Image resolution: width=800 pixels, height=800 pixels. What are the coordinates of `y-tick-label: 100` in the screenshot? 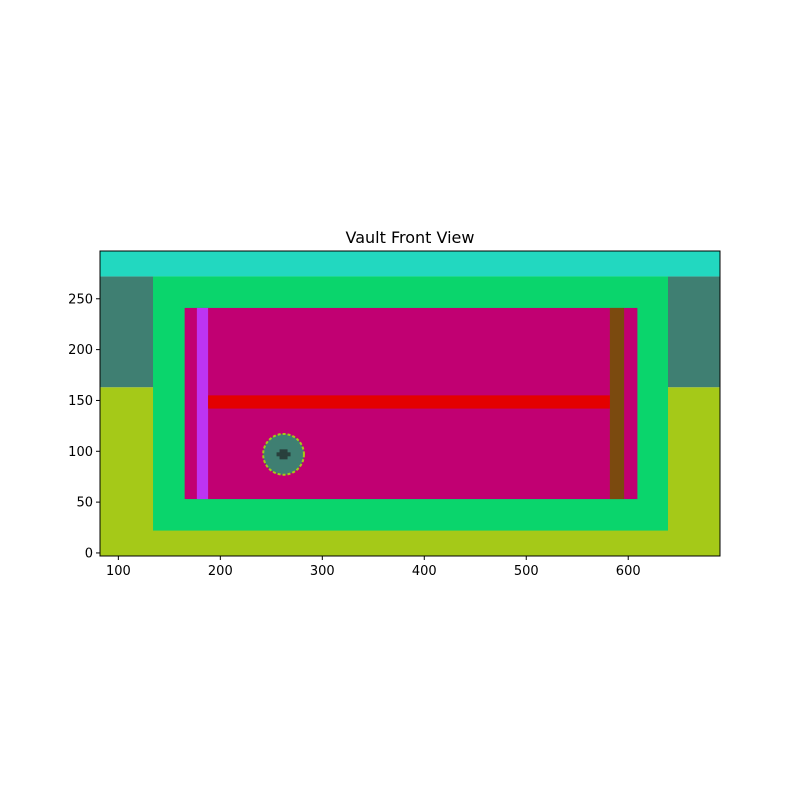 It's located at (80, 452).